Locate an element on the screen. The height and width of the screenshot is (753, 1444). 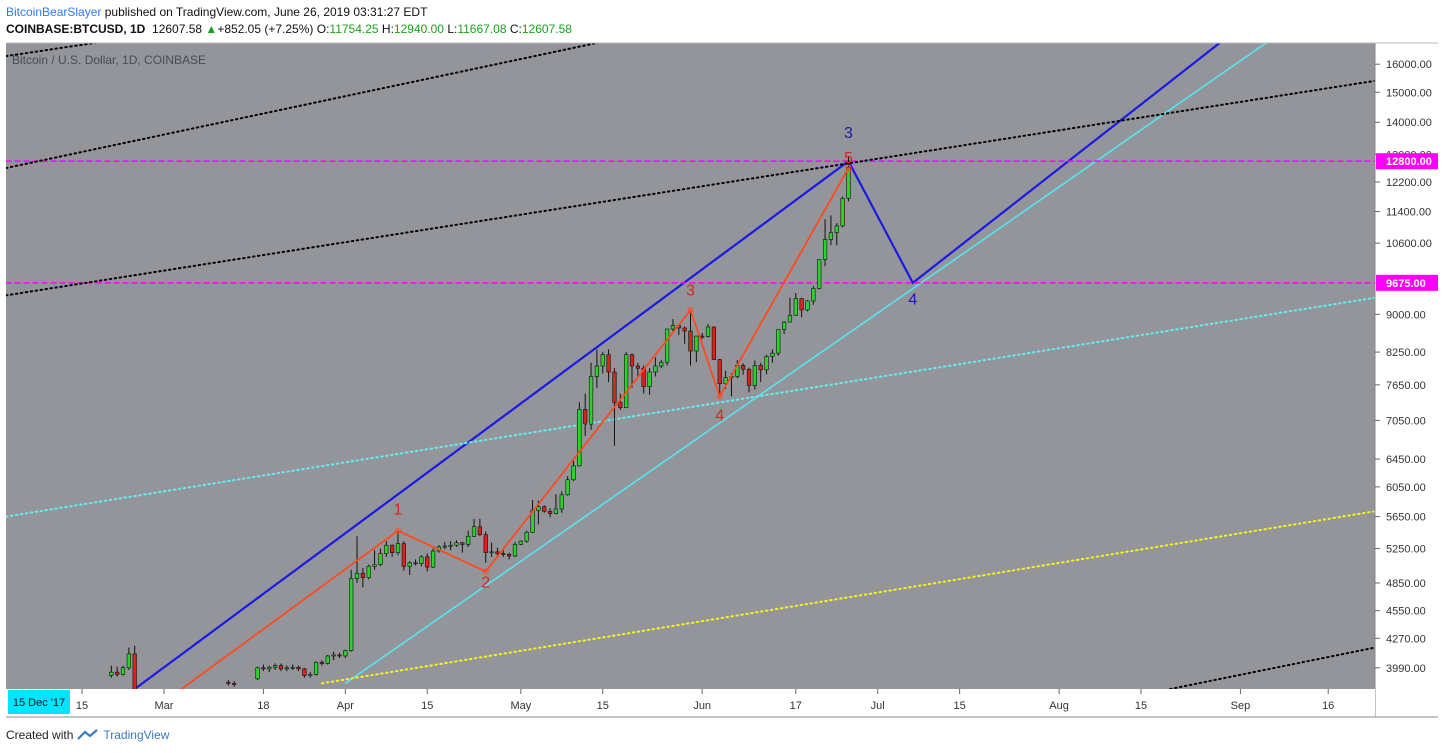
price-axis is located at coordinates (1406, 366).